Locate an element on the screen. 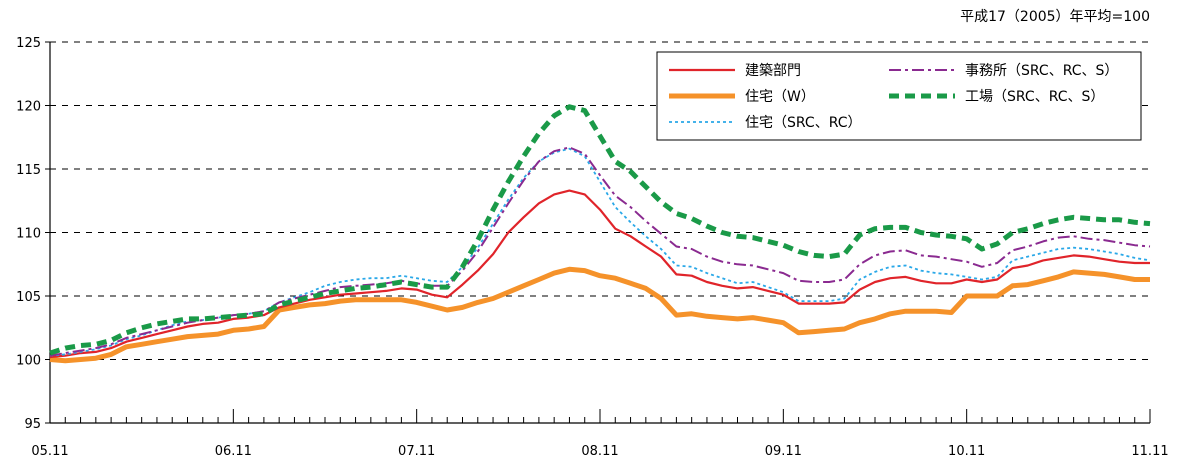 The image size is (1184, 463). x-tick-label: 07.11 is located at coordinates (416, 451).